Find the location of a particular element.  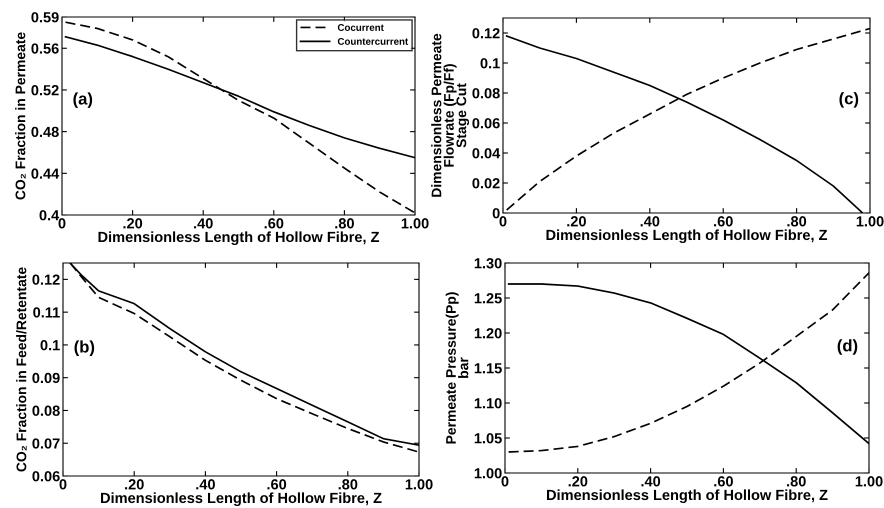

y-axis-title: Permeate Pressure(Pp) bar is located at coordinates (457, 368).